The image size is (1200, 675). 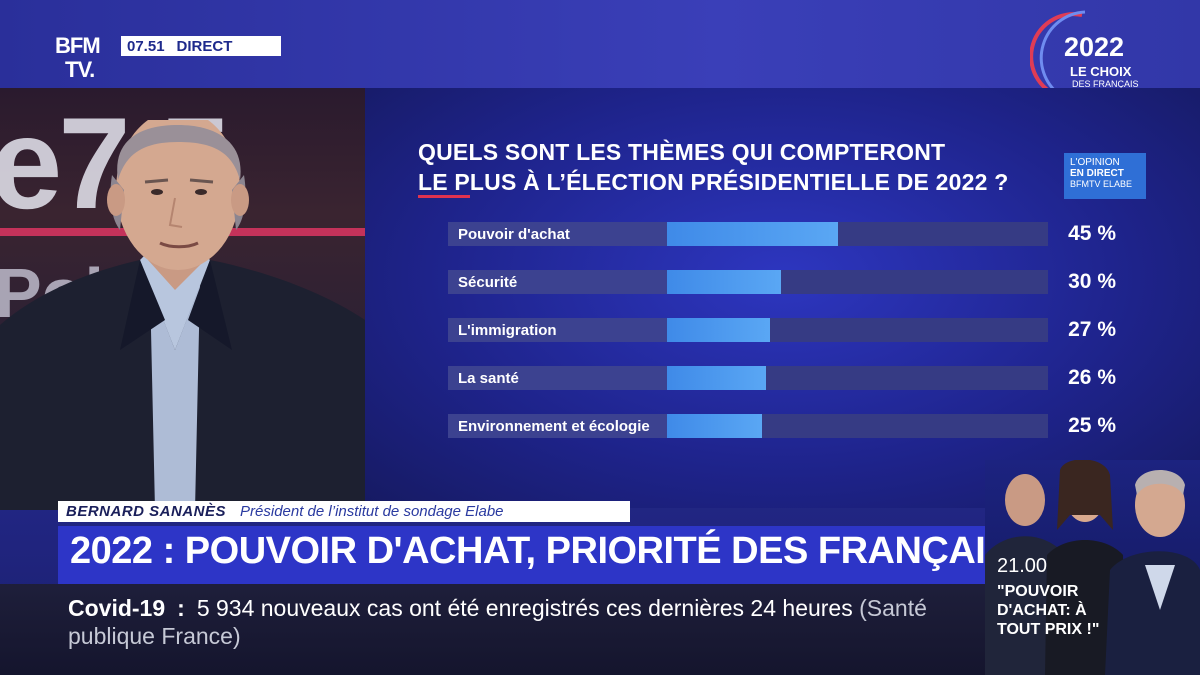 I want to click on channel-logo: BFM TV., so click(x=86, y=60).